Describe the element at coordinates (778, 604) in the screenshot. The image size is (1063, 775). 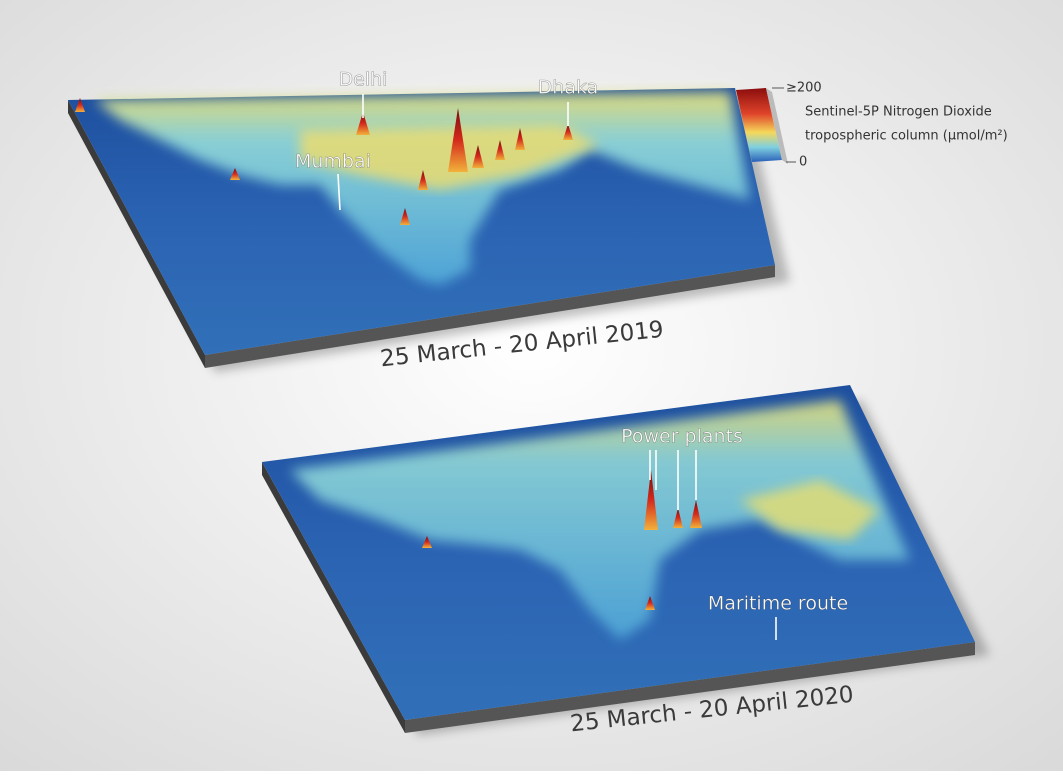
I see `site-label: Maritime route` at that location.